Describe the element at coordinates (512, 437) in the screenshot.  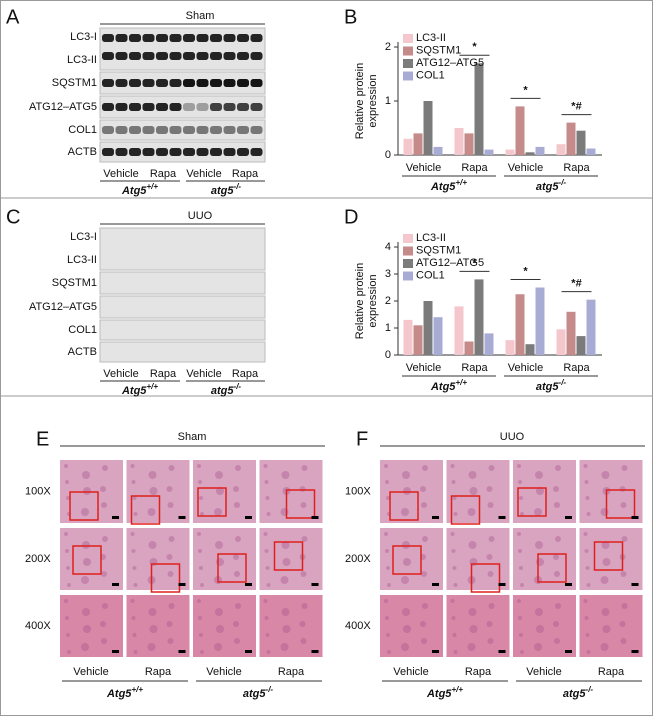
I see `histo-title: UUO` at that location.